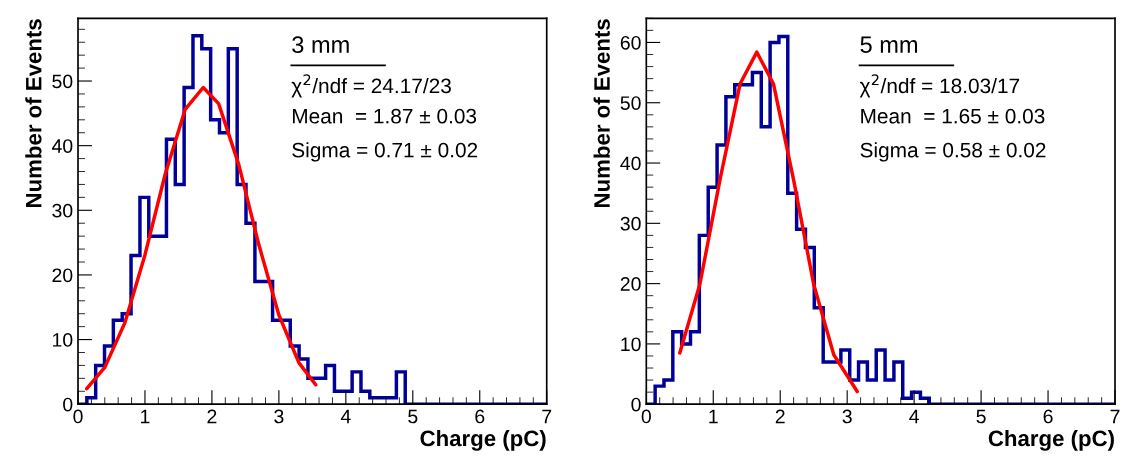 This screenshot has width=1124, height=470. Describe the element at coordinates (768, 222) in the screenshot. I see `line-series` at that location.